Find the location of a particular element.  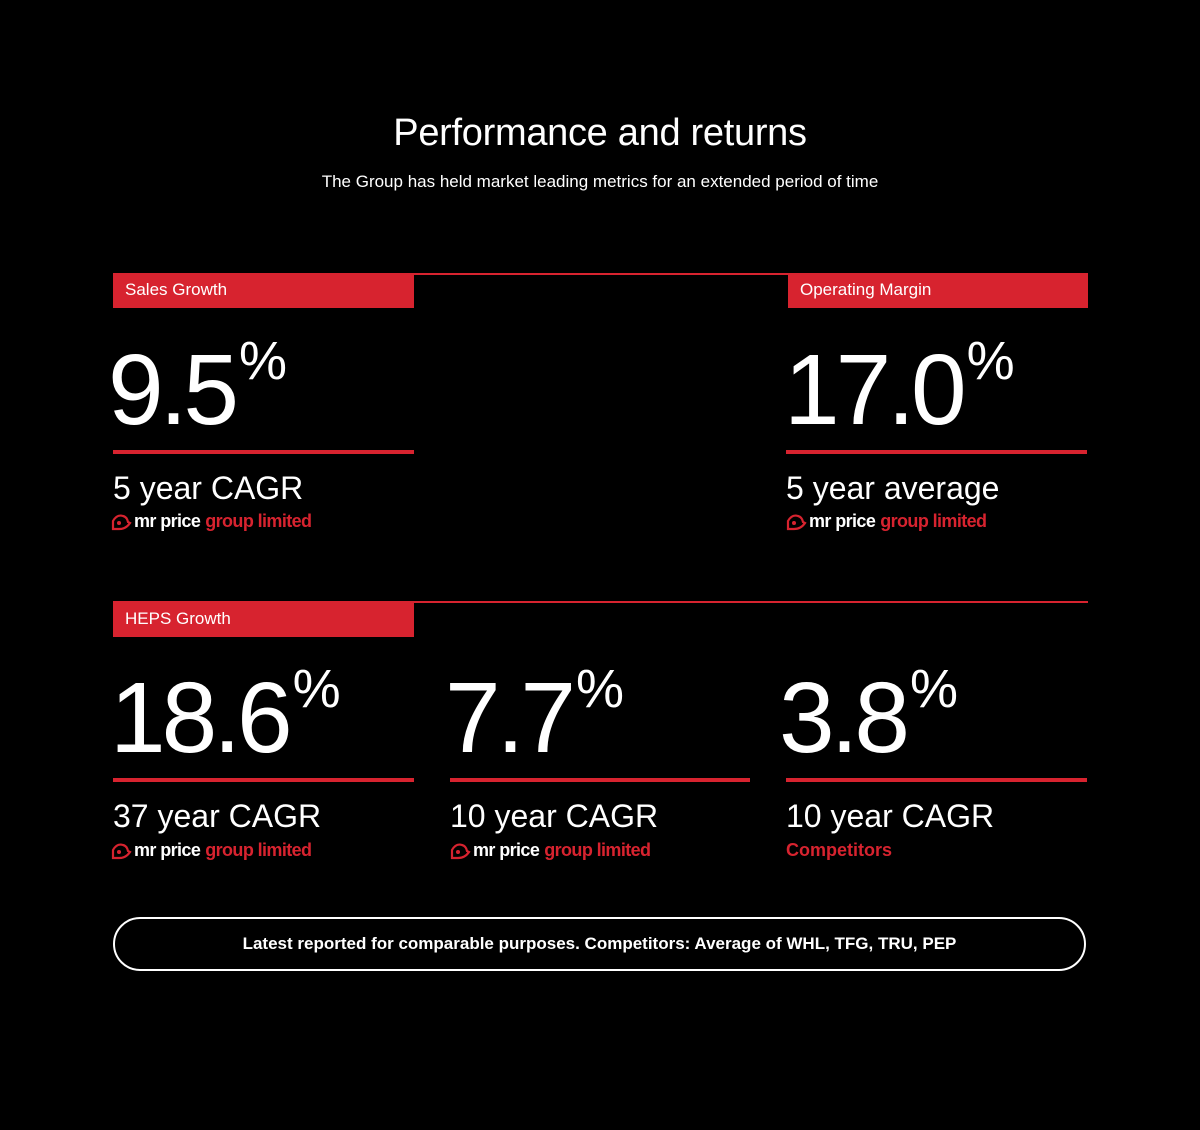

sales-growth-label: Sales Growth is located at coordinates (263, 290).